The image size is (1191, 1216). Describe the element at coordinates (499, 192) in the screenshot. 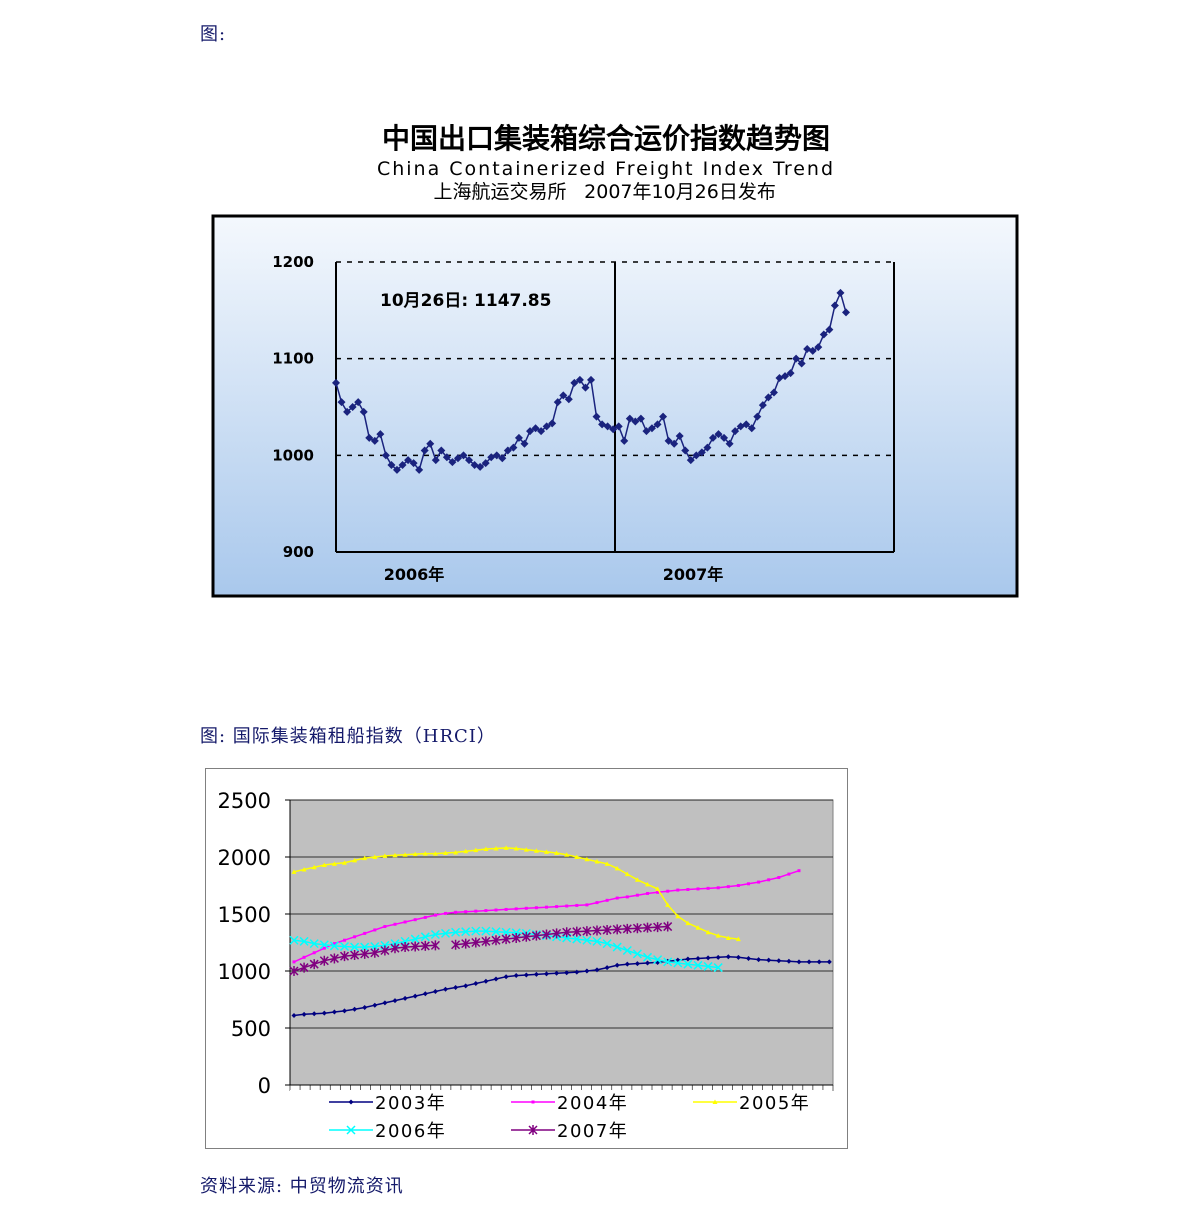

I see `ccfi-publisher: 上海航运交易所` at that location.